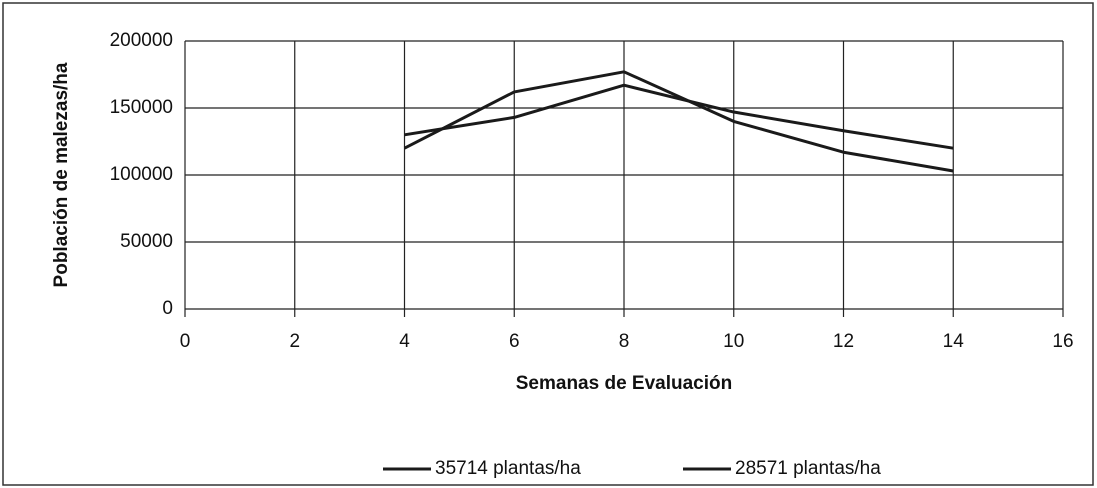 The image size is (1097, 488). Describe the element at coordinates (141, 107) in the screenshot. I see `y-tick-label: 150000` at that location.